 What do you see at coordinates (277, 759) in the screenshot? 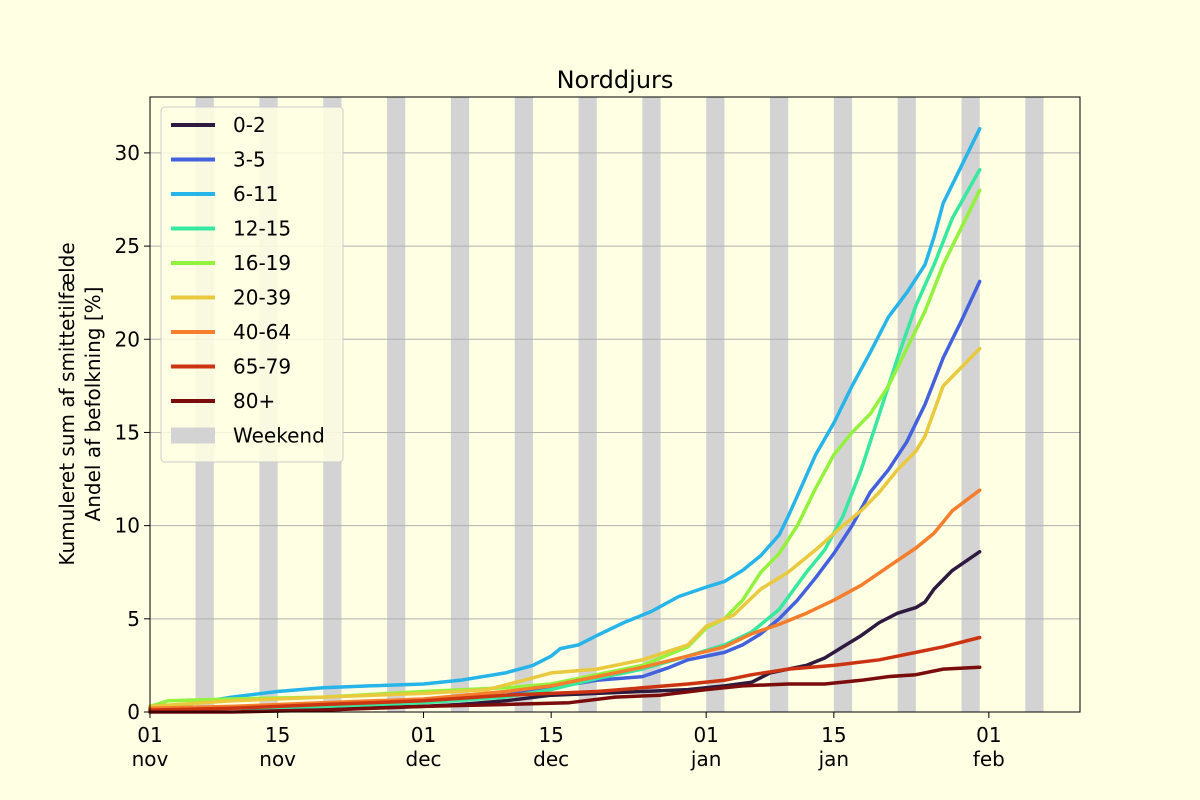
I see `x-tick-month-1: nov` at bounding box center [277, 759].